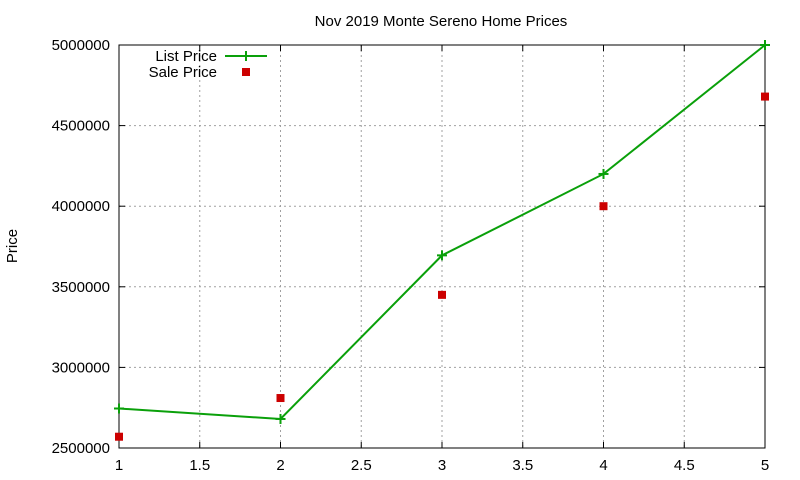  What do you see at coordinates (183, 72) in the screenshot?
I see `legend-label: Sale Price` at bounding box center [183, 72].